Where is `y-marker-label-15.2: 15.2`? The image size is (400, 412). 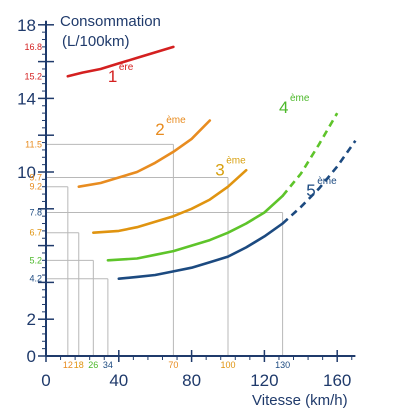
y-marker-label-15.2: 15.2 is located at coordinates (33, 76).